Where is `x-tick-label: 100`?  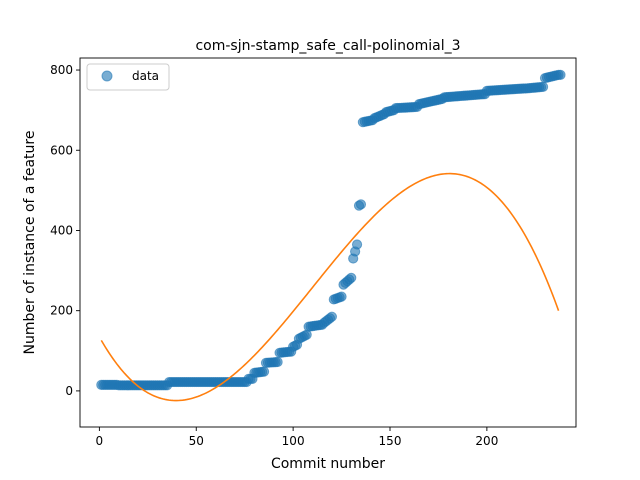
x-tick-label: 100 is located at coordinates (293, 441).